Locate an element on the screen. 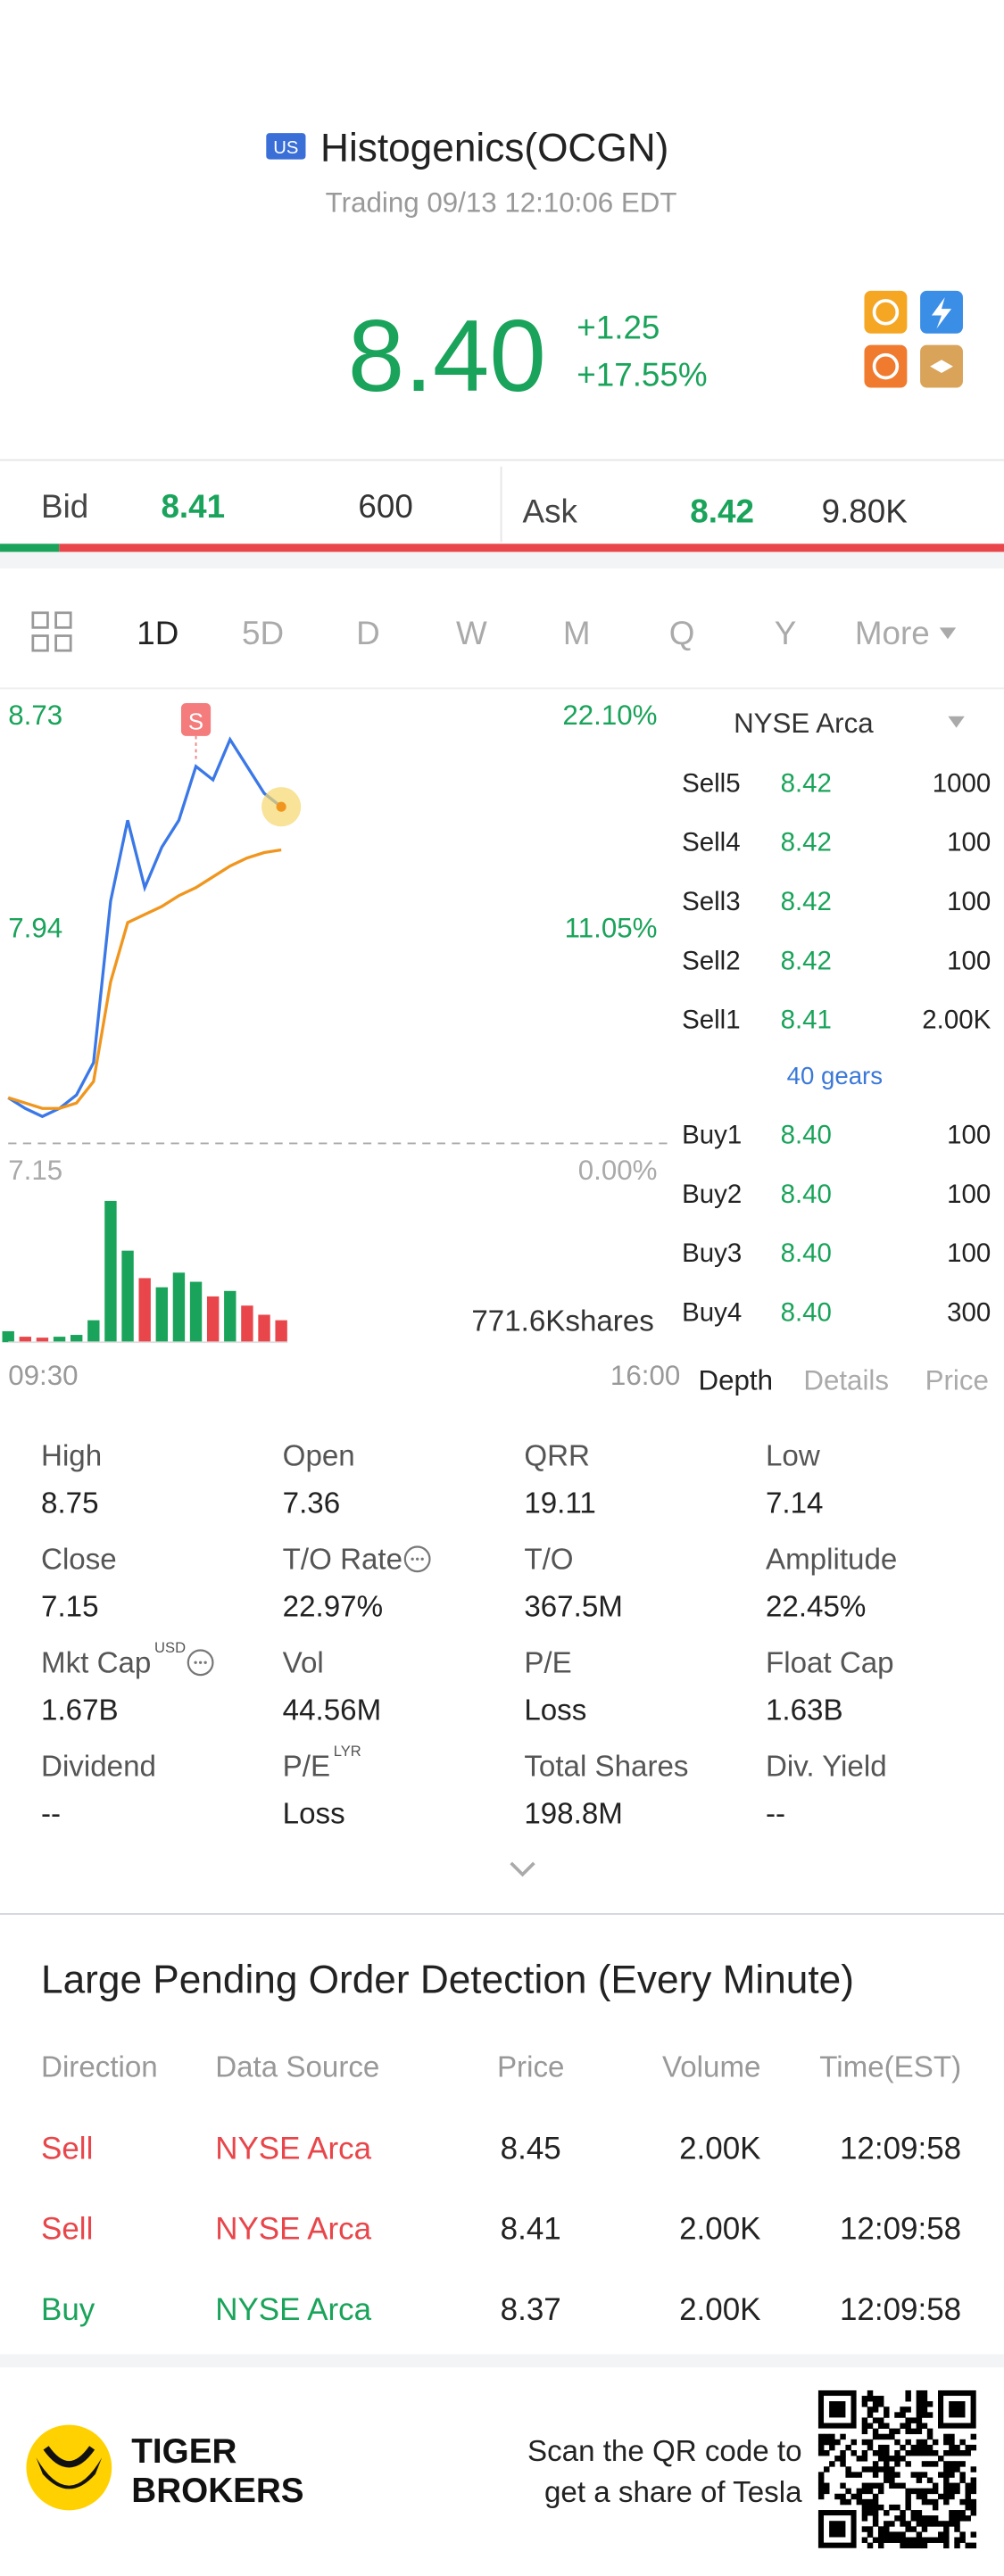 The image size is (1004, 2576). stat-label: Amplitude is located at coordinates (831, 1559).